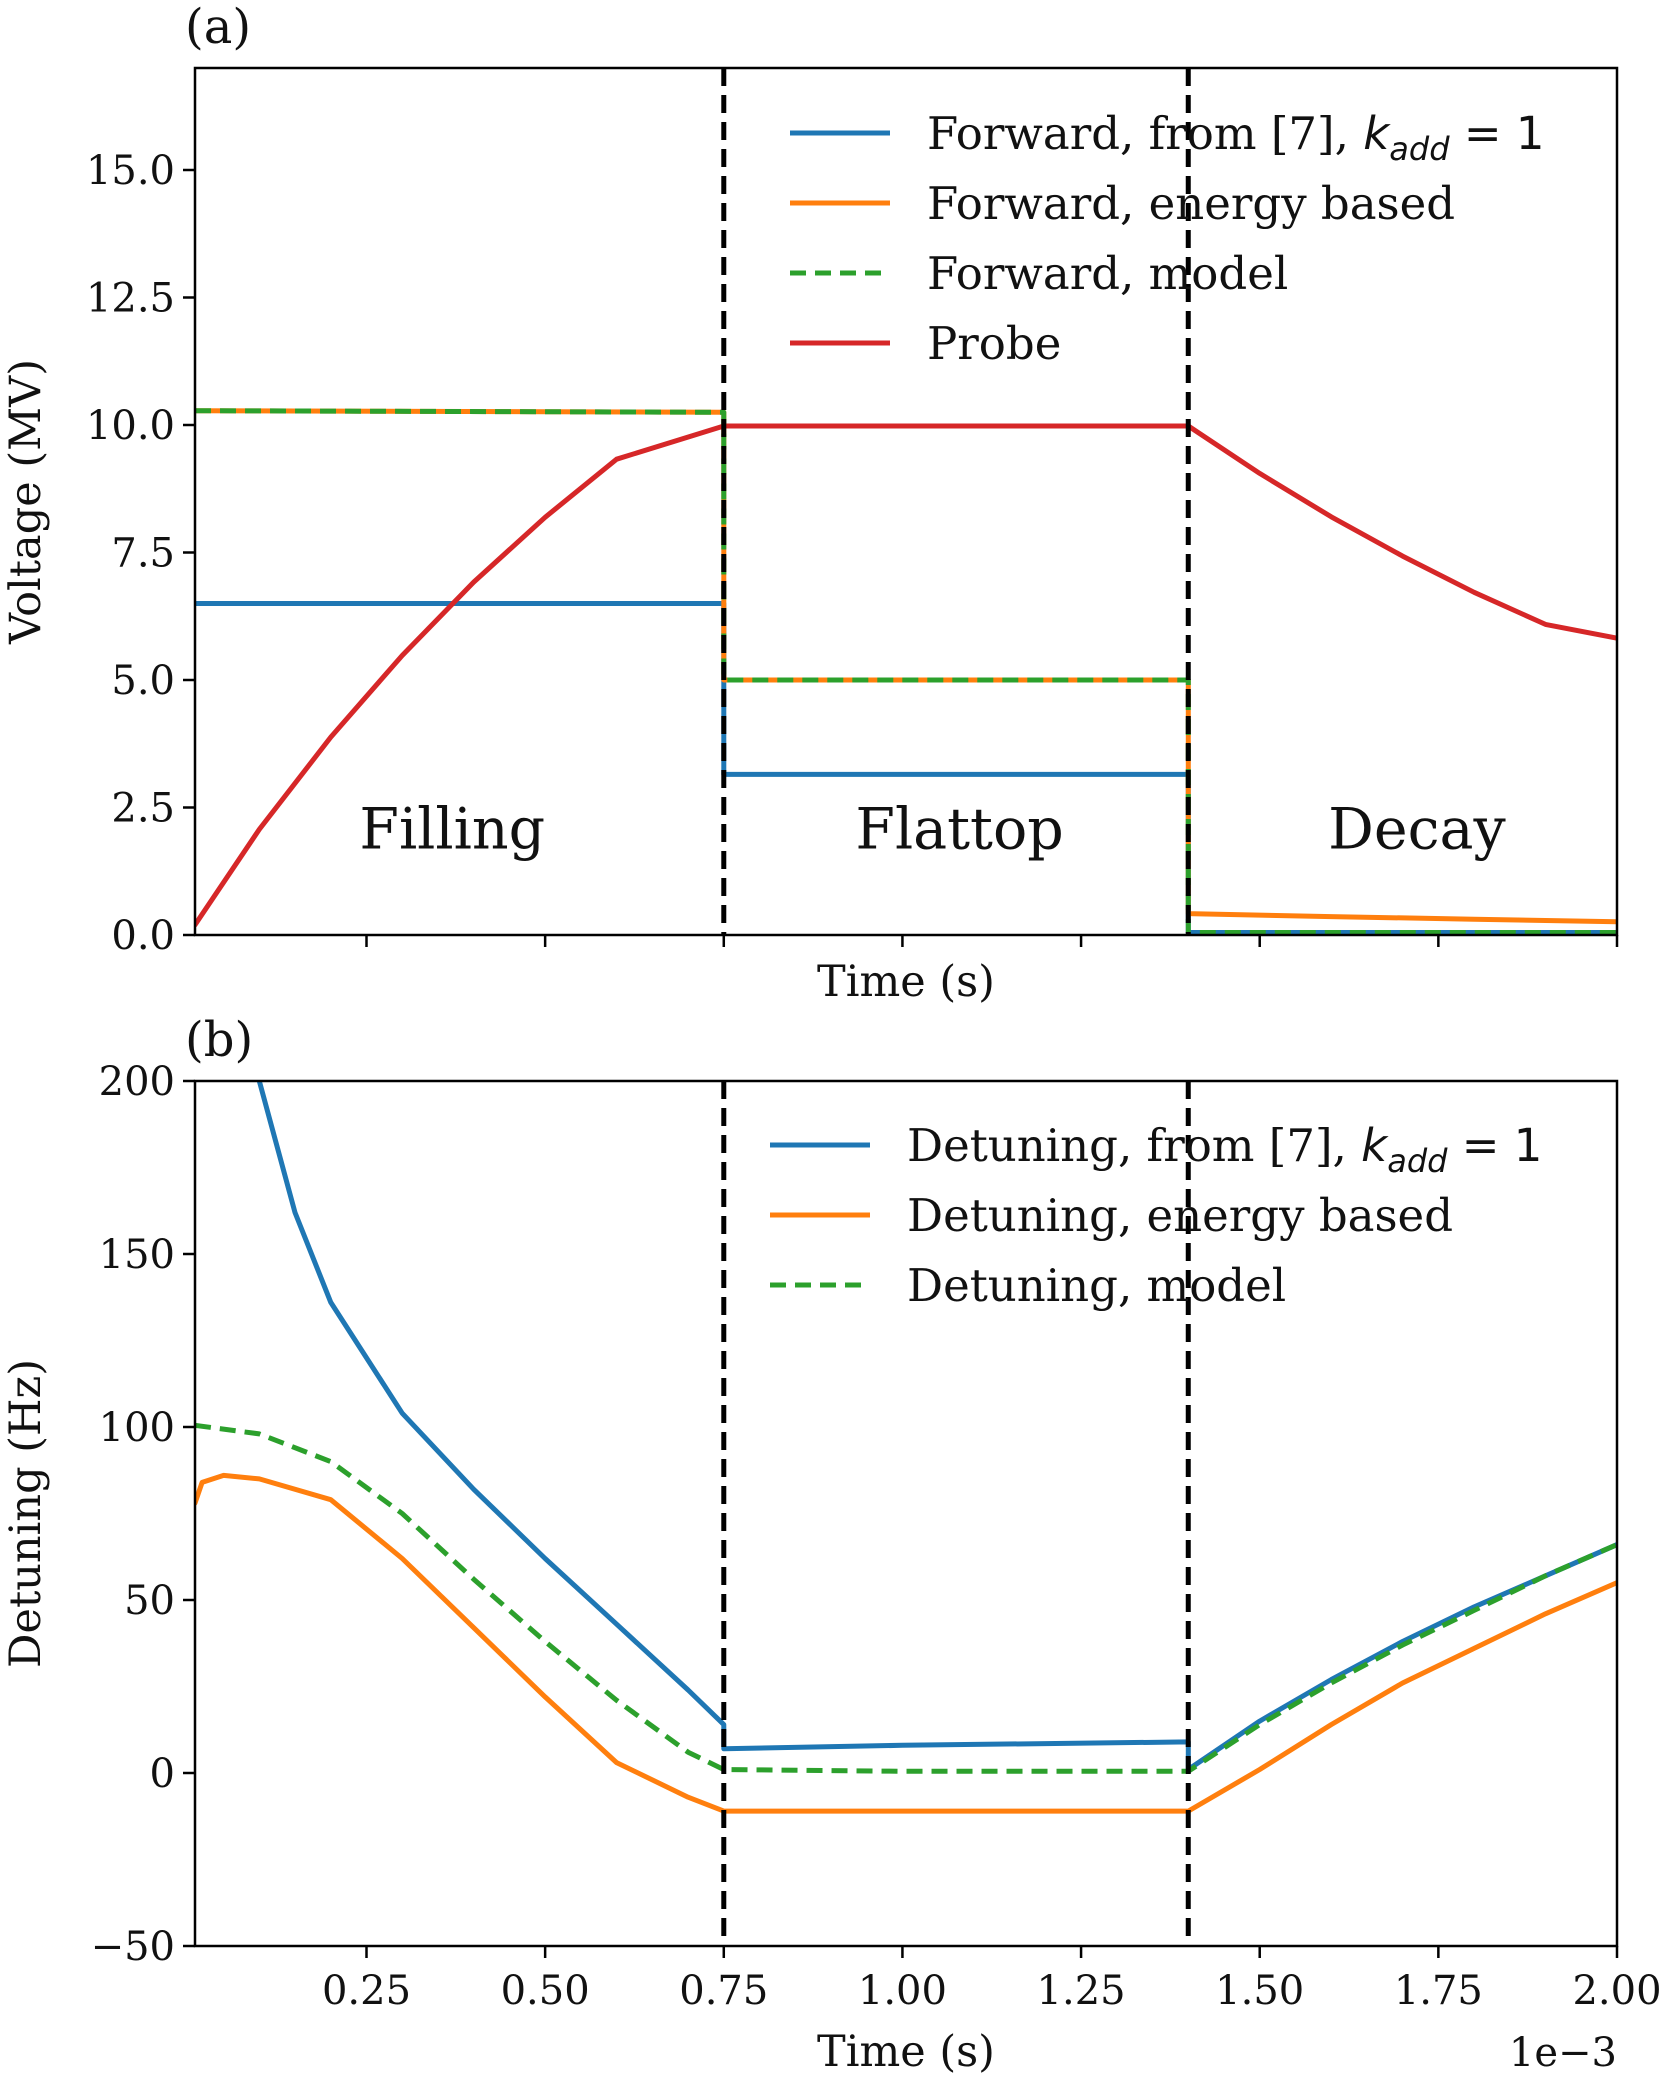 Image resolution: width=1667 pixels, height=2083 pixels. Describe the element at coordinates (137, 1082) in the screenshot. I see `y-tick-label: 200` at that location.